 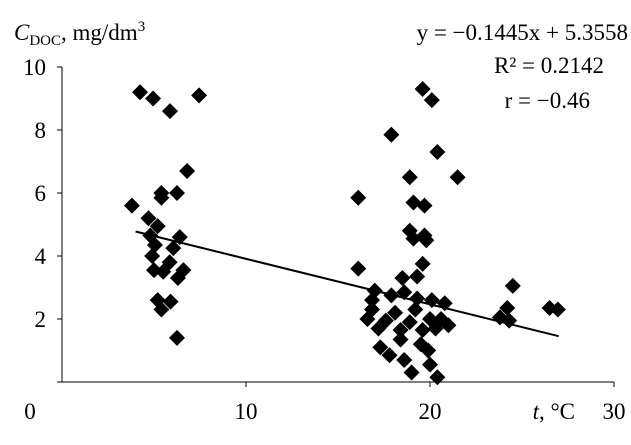 I want to click on y-tick-label: 6, so click(x=41, y=193).